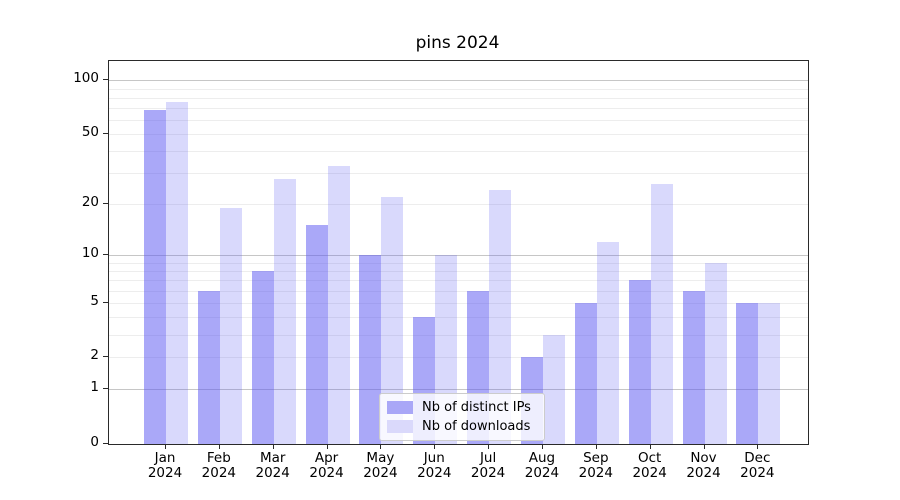 This screenshot has width=900, height=500. I want to click on x-tick-apr, so click(327, 446).